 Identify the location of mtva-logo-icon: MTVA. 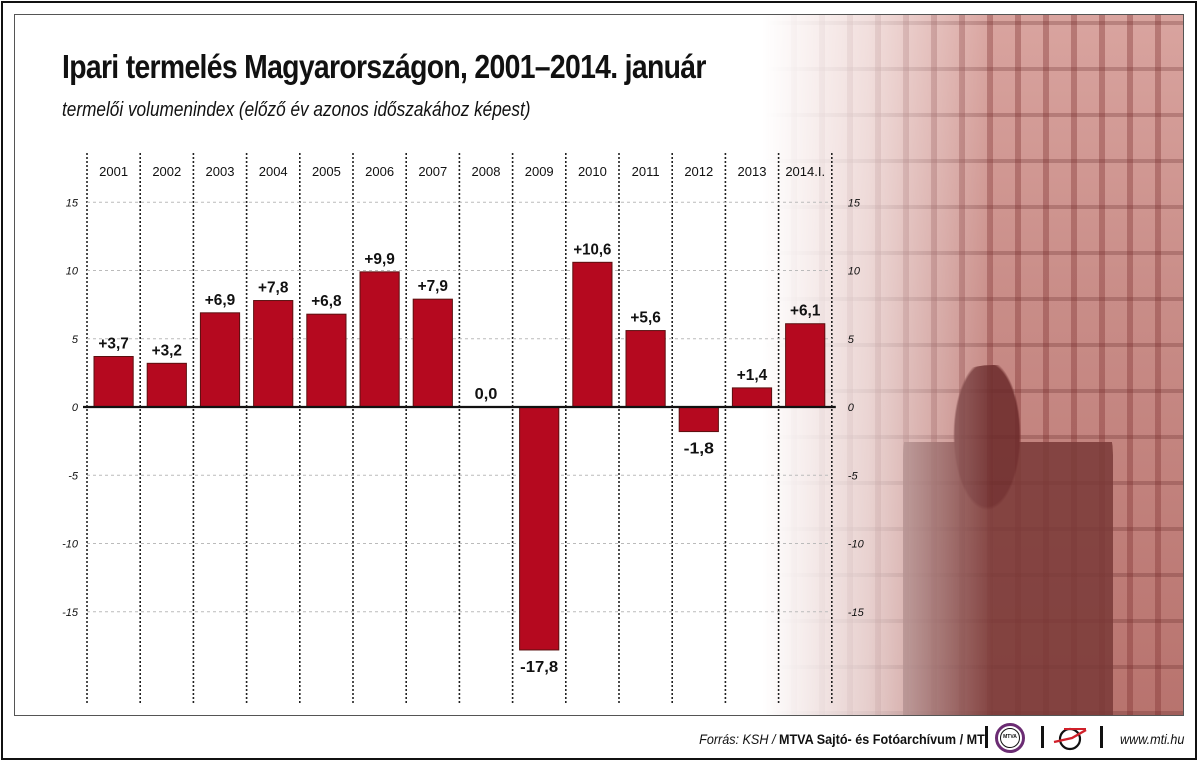
(1010, 738).